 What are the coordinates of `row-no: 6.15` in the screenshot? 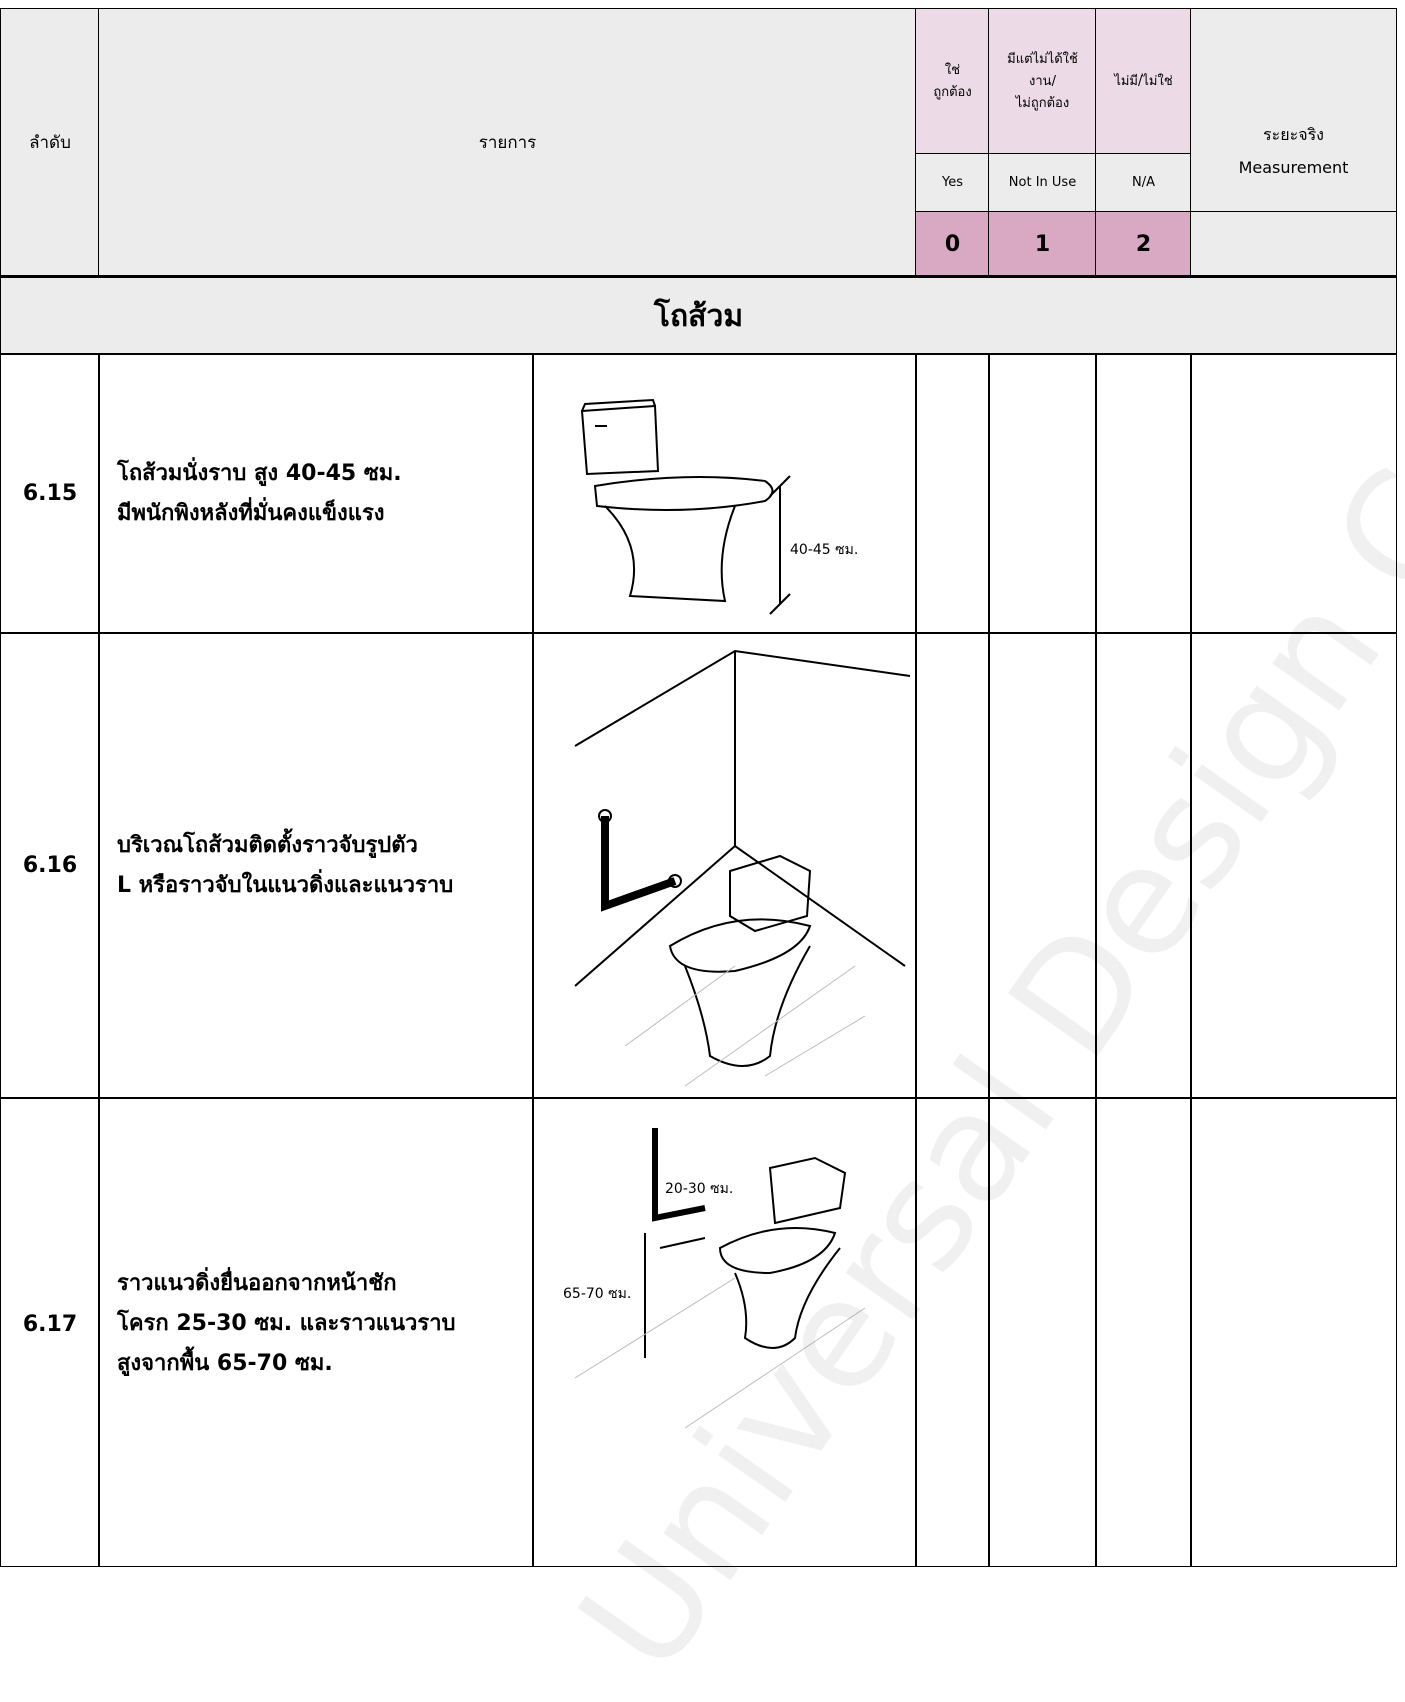 It's located at (50, 493).